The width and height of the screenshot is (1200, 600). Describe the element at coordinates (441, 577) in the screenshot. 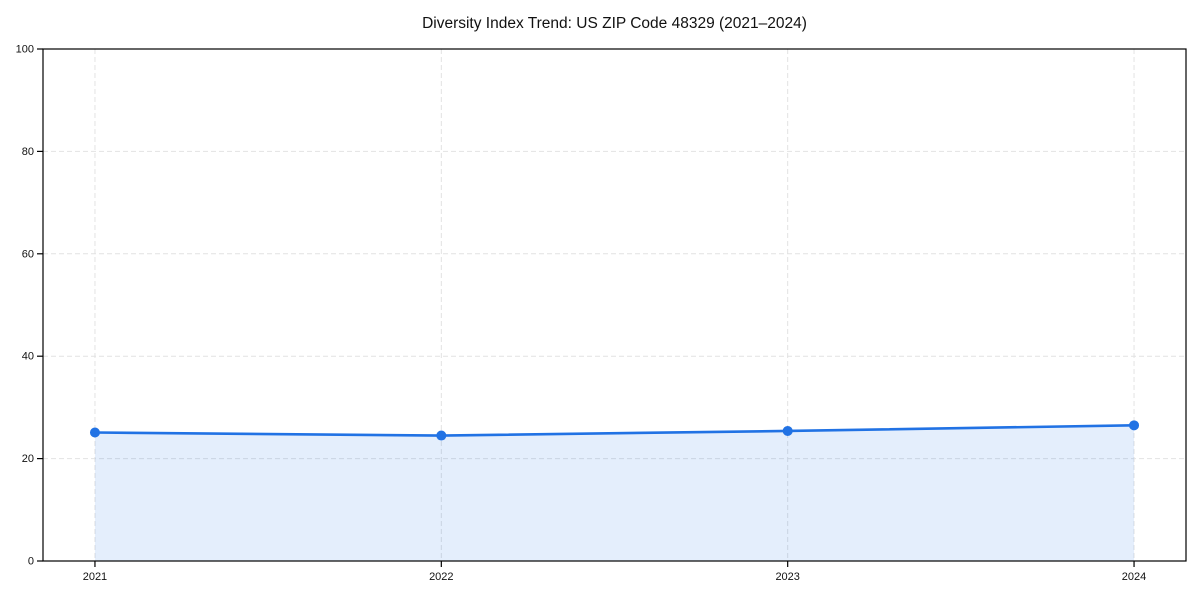

I see `x-tick-label: 2022` at that location.